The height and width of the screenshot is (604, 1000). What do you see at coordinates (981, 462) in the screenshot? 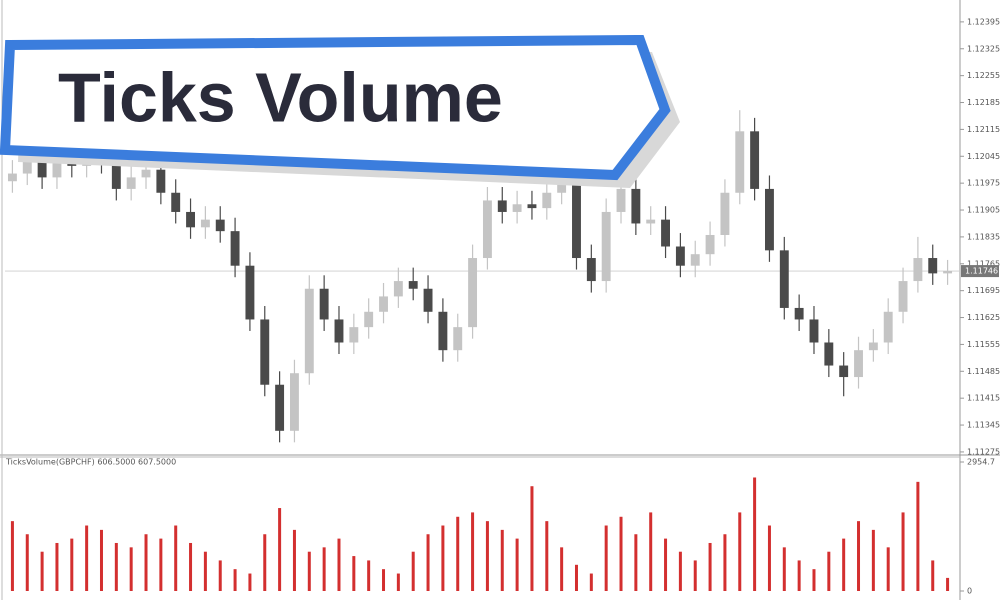
I see `y-tick-label: 2954.7` at bounding box center [981, 462].